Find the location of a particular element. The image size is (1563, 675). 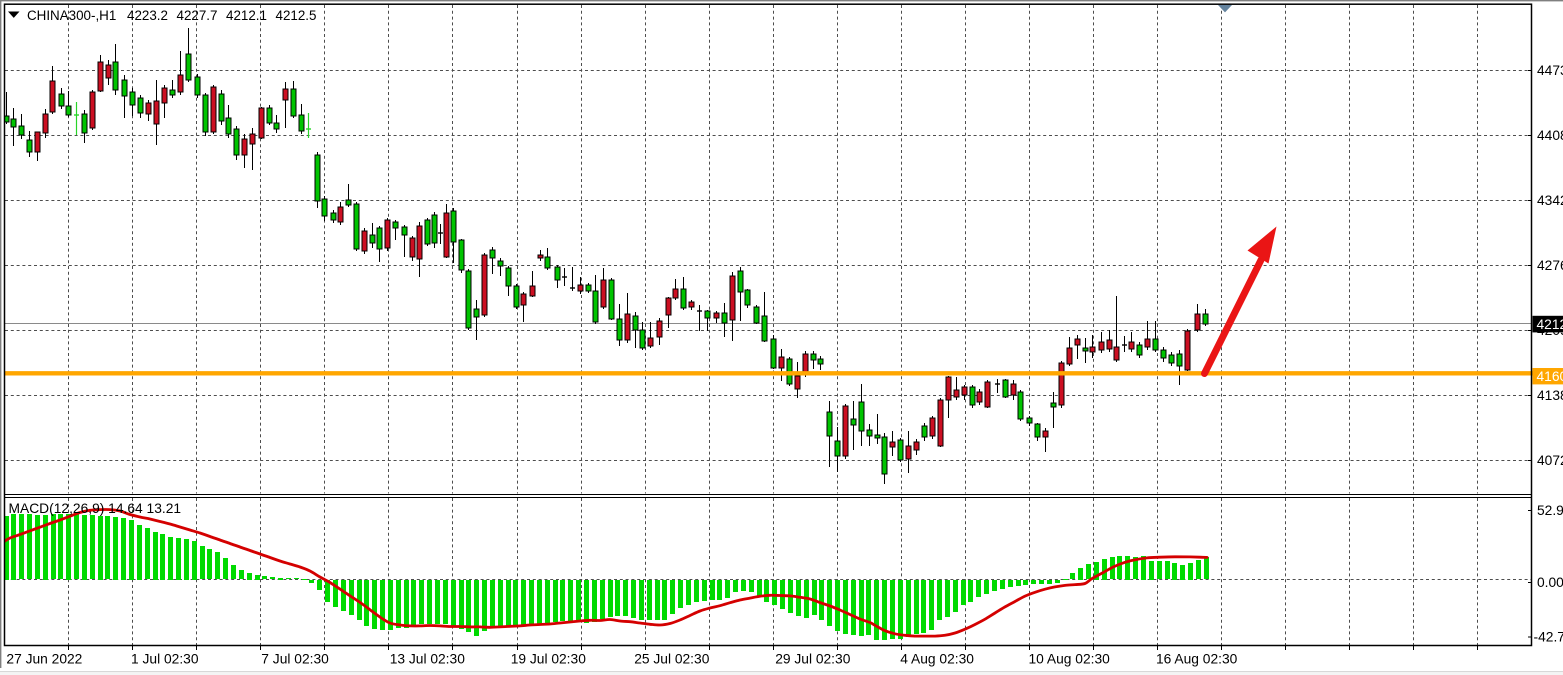

svg-text: 4408 is located at coordinates (1550, 135).